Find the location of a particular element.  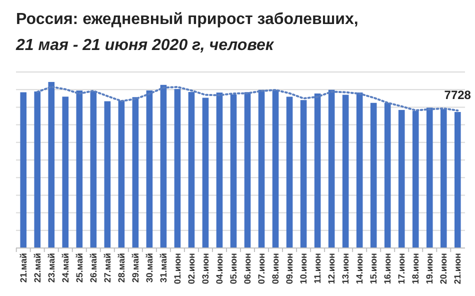

x-tick-label: 09.июн is located at coordinates (289, 268).